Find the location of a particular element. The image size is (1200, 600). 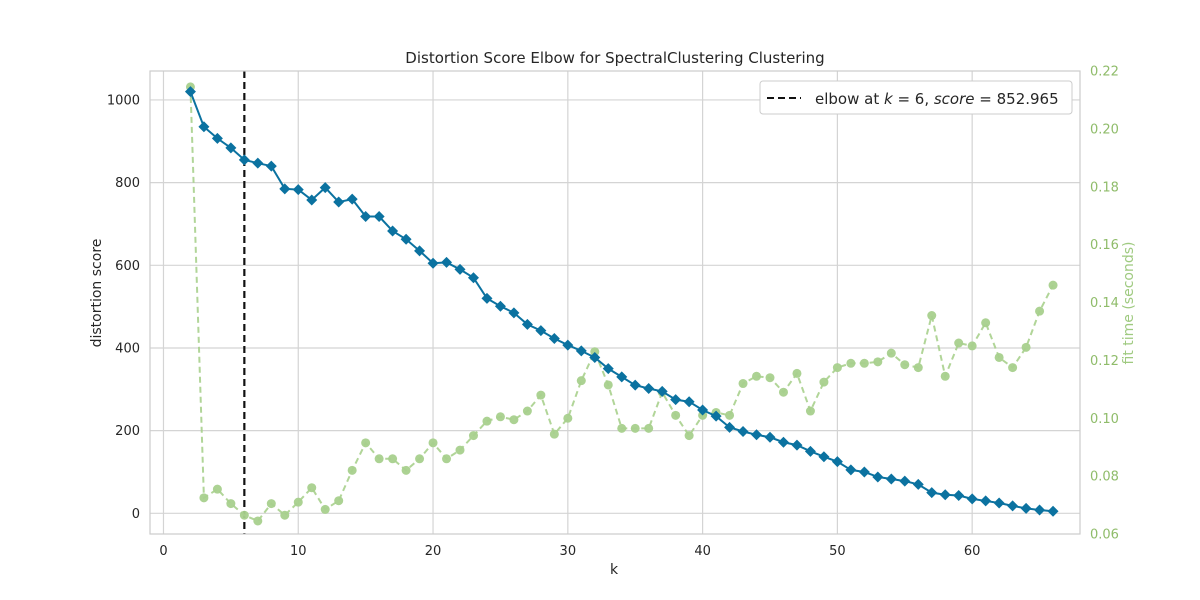

x-tick-label: 60 is located at coordinates (972, 551).